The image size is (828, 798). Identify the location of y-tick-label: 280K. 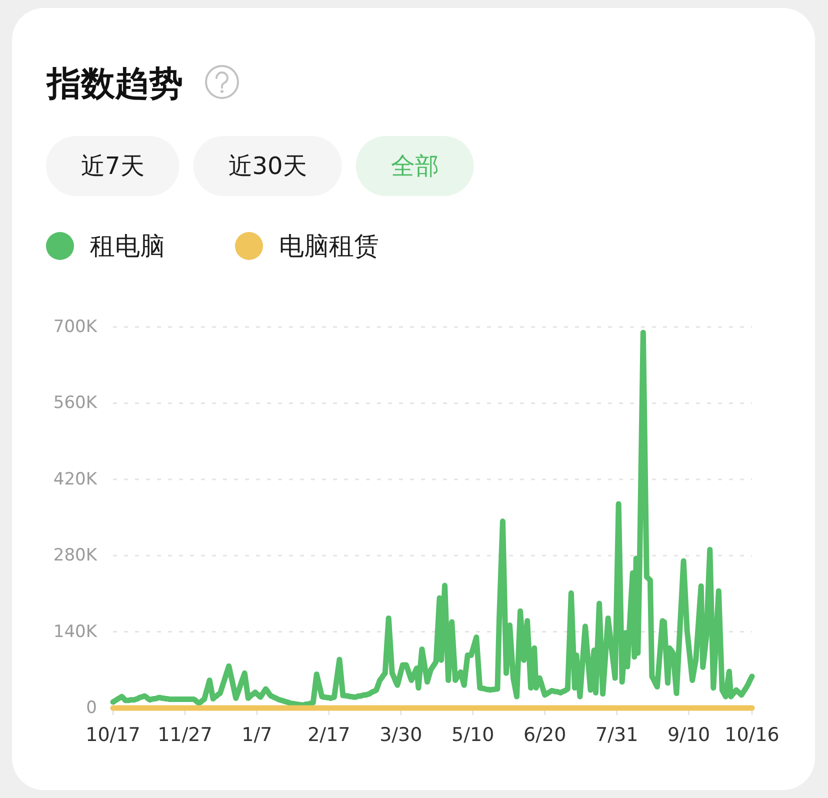
(75, 556).